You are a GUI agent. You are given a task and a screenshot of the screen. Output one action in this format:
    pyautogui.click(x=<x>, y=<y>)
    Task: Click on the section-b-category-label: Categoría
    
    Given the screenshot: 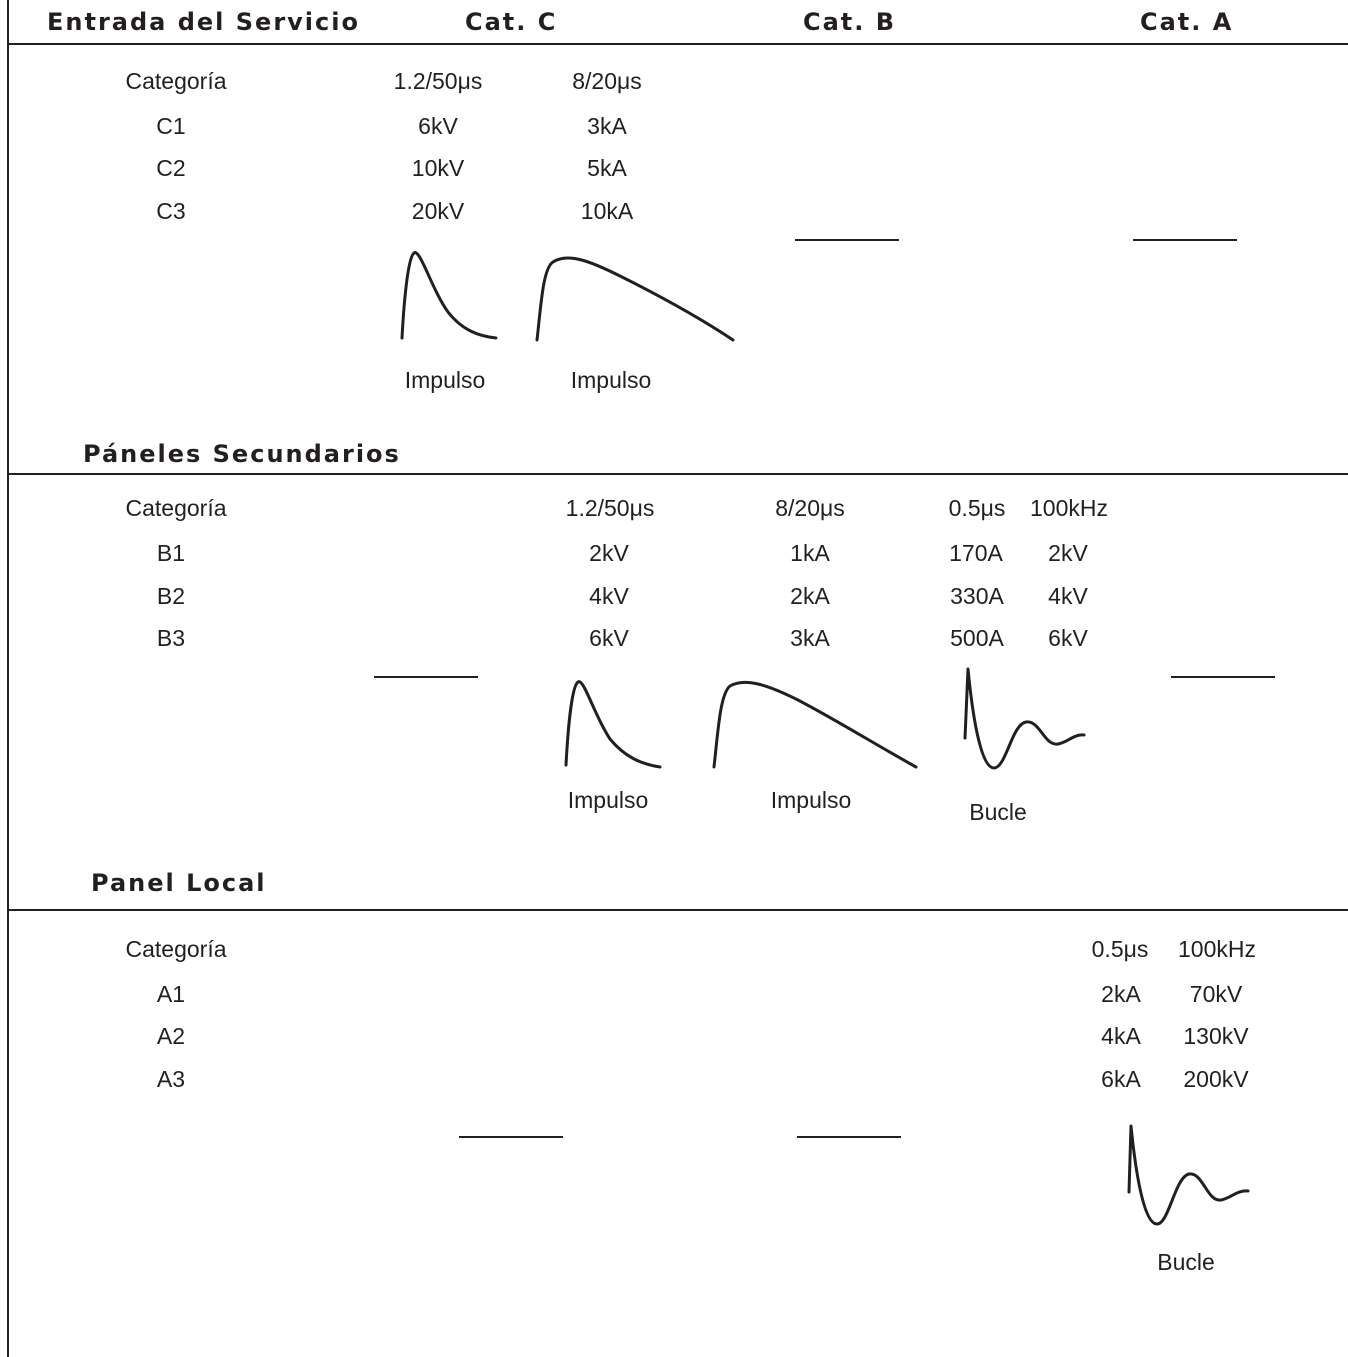 What is the action you would take?
    pyautogui.click(x=176, y=508)
    